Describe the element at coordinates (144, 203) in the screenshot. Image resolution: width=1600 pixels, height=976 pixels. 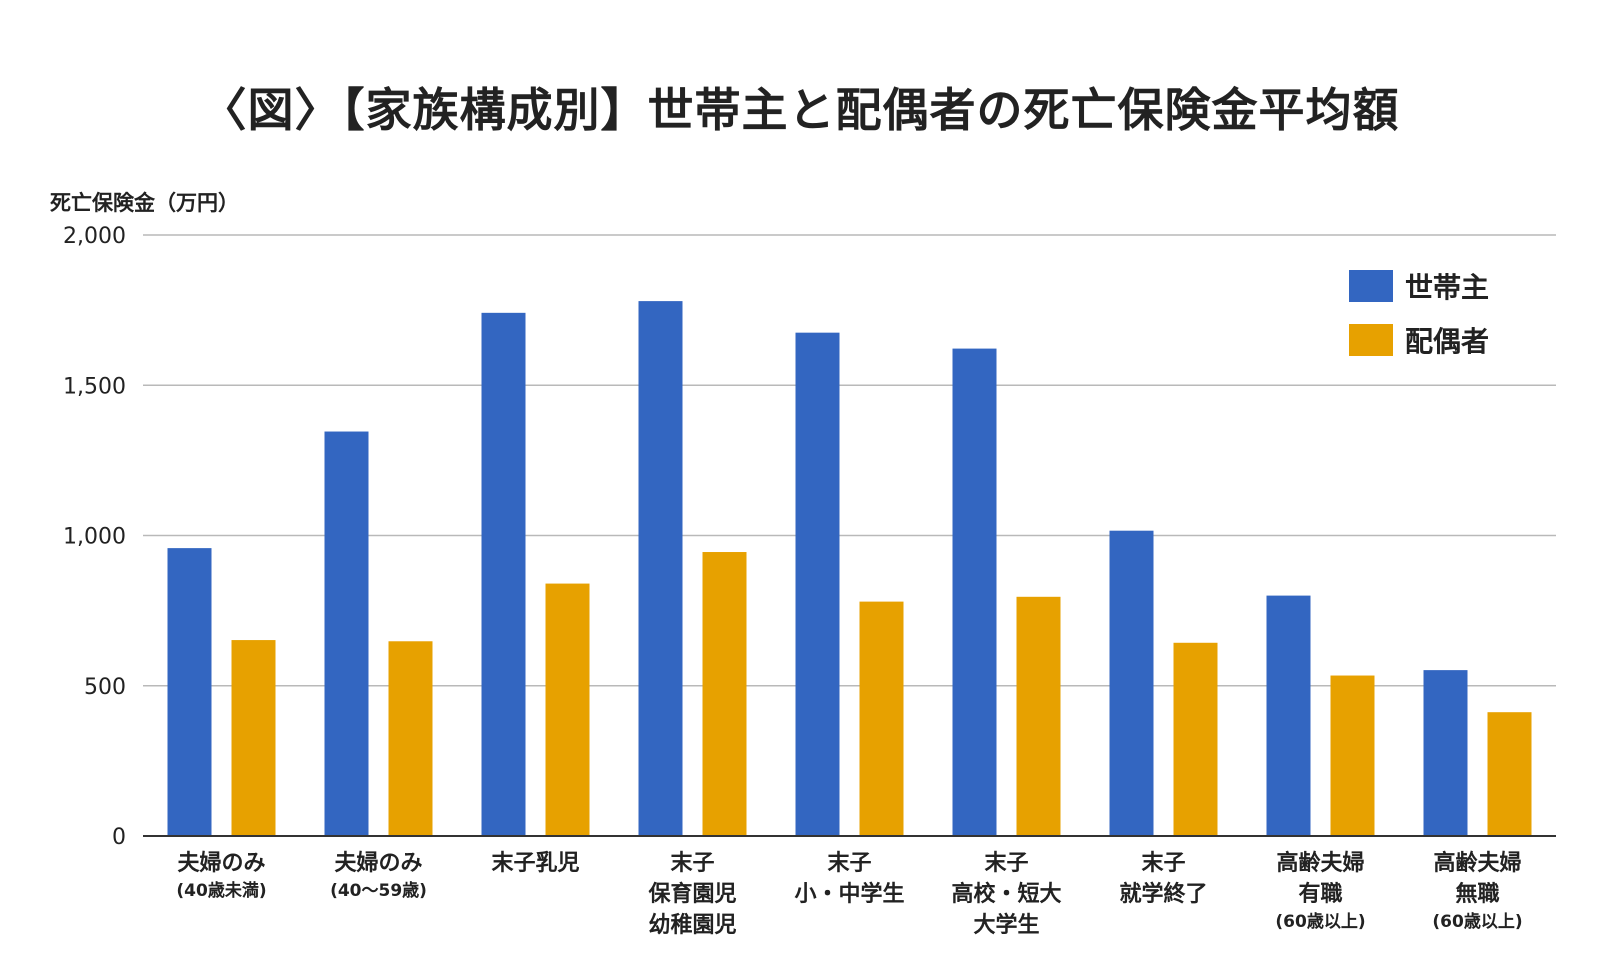
I see `y-axis-title: 死亡保険金（万円）` at that location.